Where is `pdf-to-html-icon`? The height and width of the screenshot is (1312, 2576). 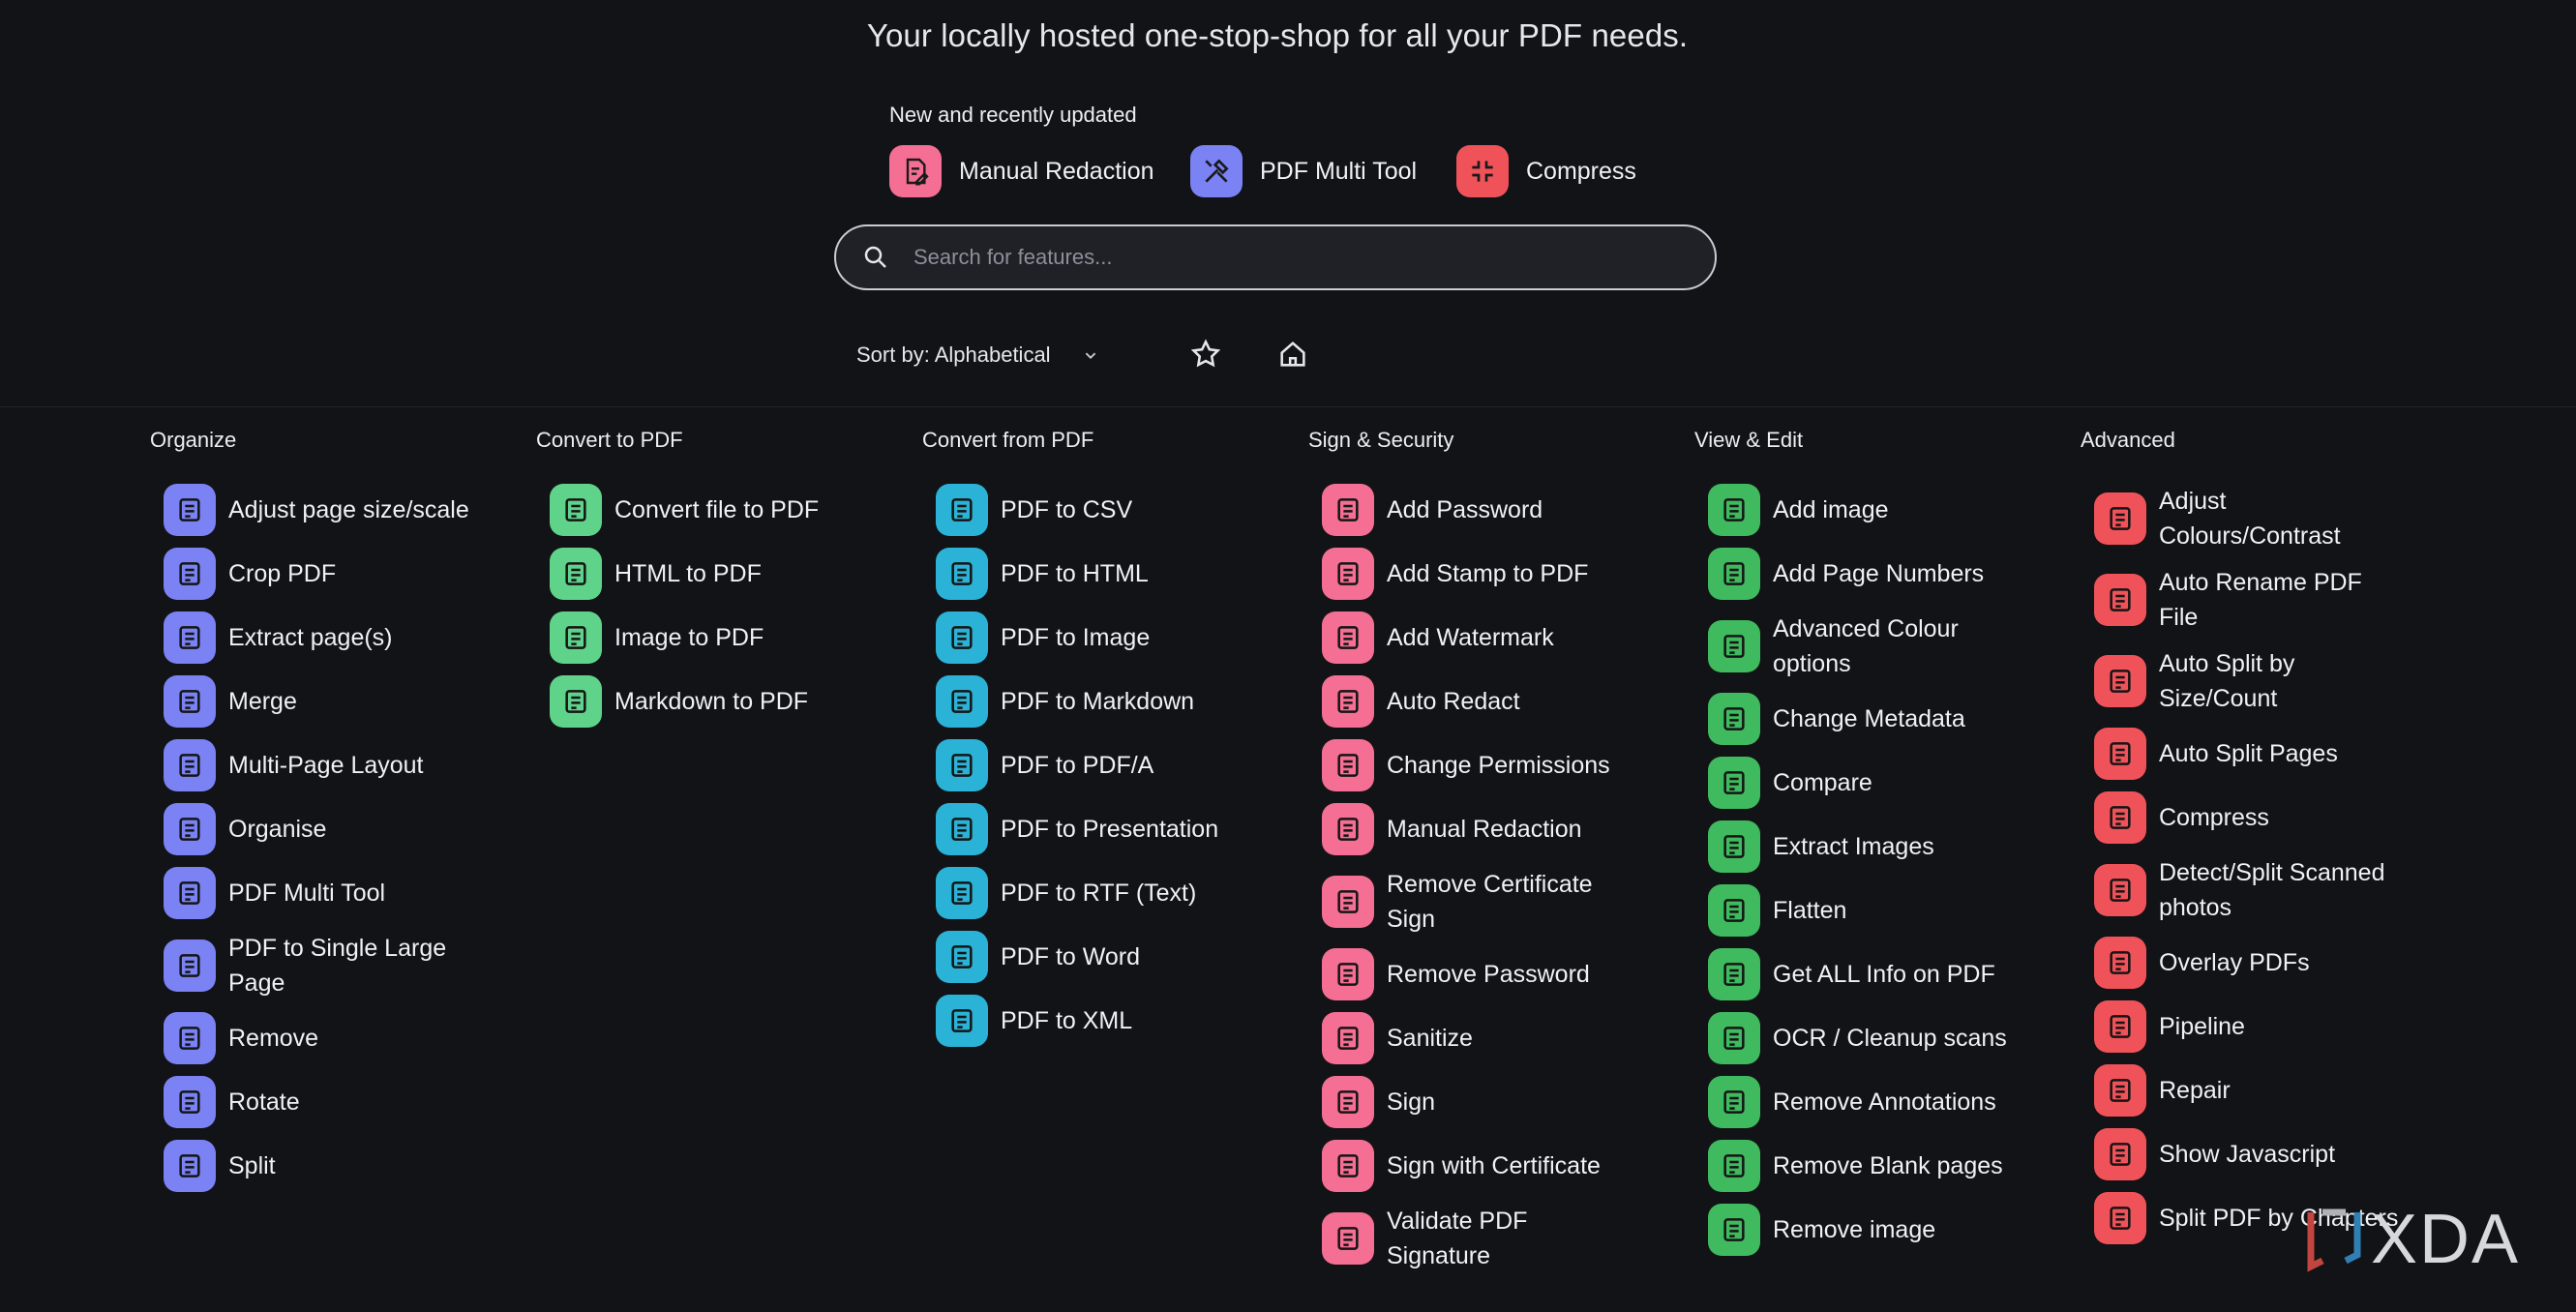 pdf-to-html-icon is located at coordinates (962, 574).